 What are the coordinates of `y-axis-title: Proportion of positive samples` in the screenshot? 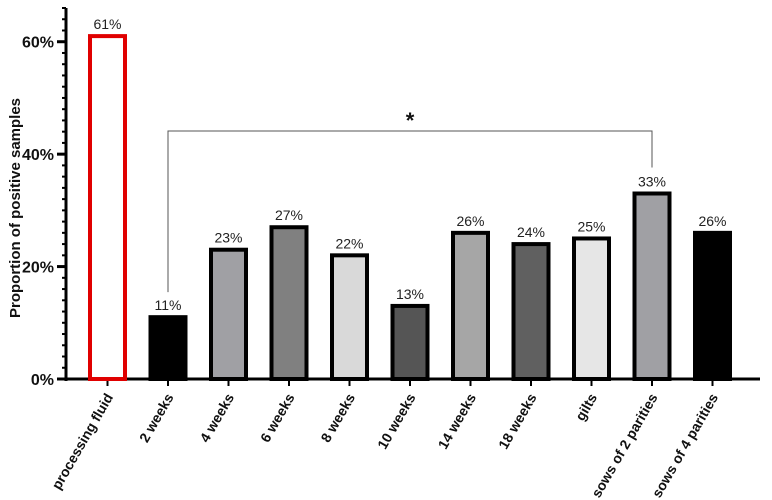 It's located at (15, 208).